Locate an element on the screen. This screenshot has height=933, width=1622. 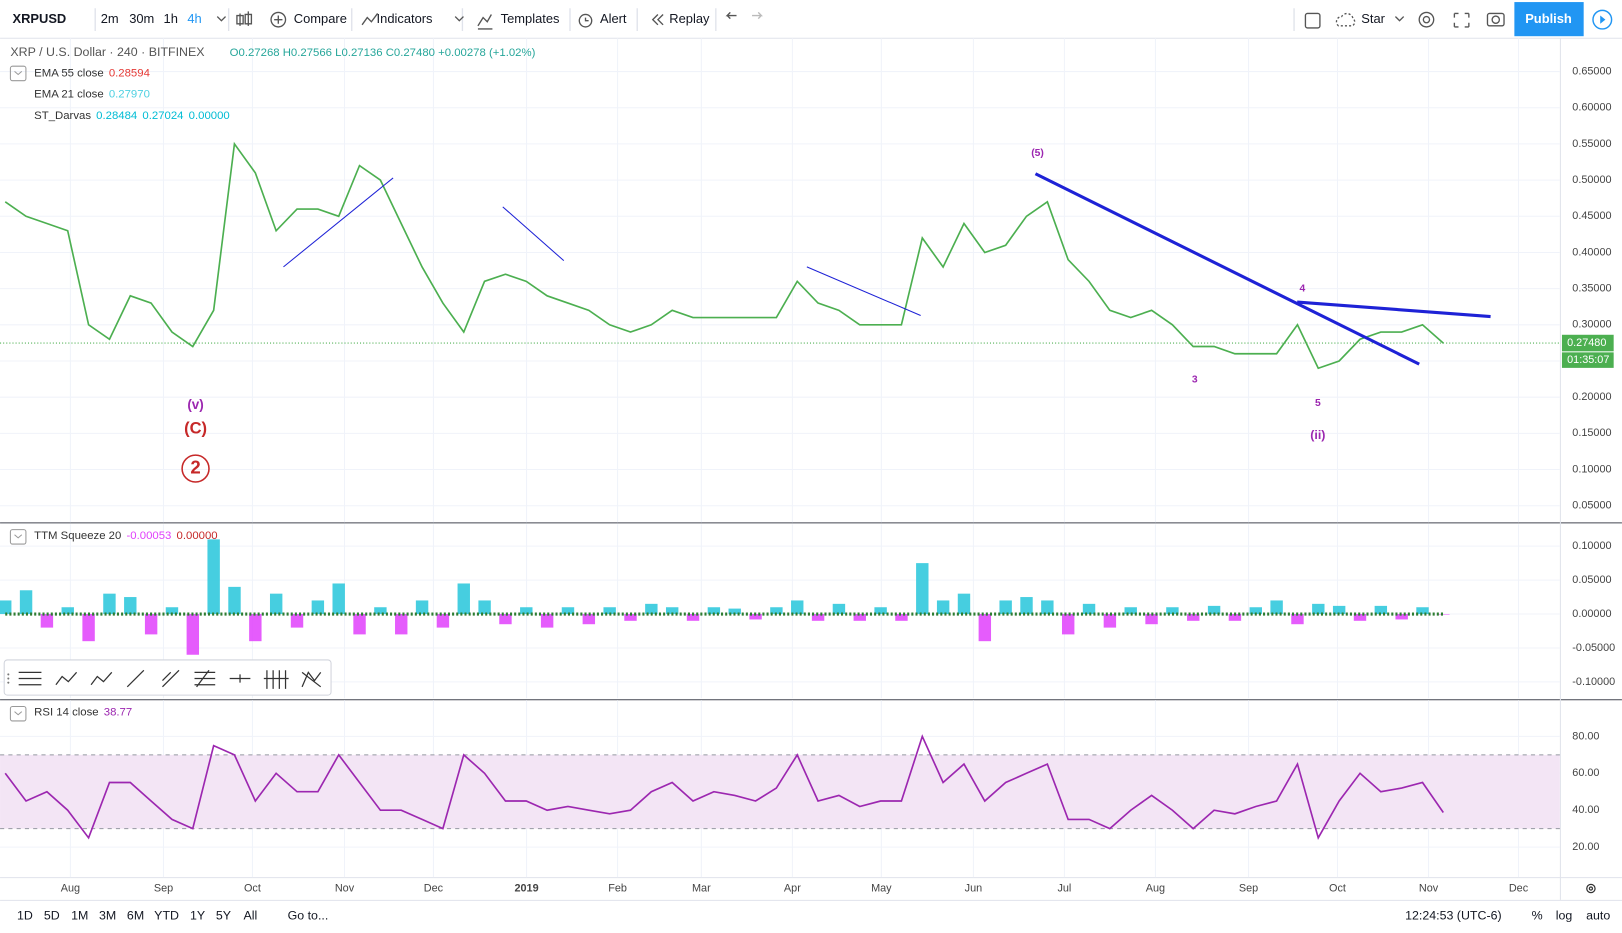
toolbar-button: Replay is located at coordinates (689, 18).